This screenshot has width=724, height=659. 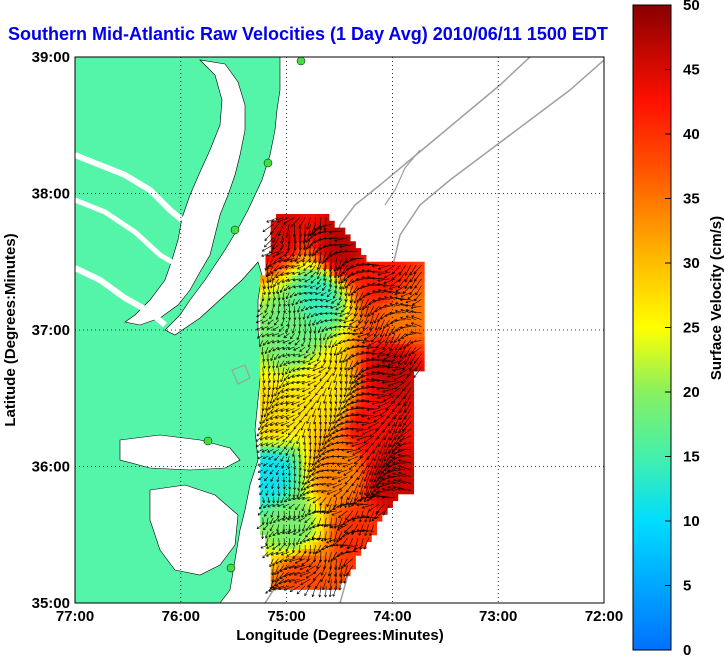 I want to click on radar-station, so click(x=231, y=568).